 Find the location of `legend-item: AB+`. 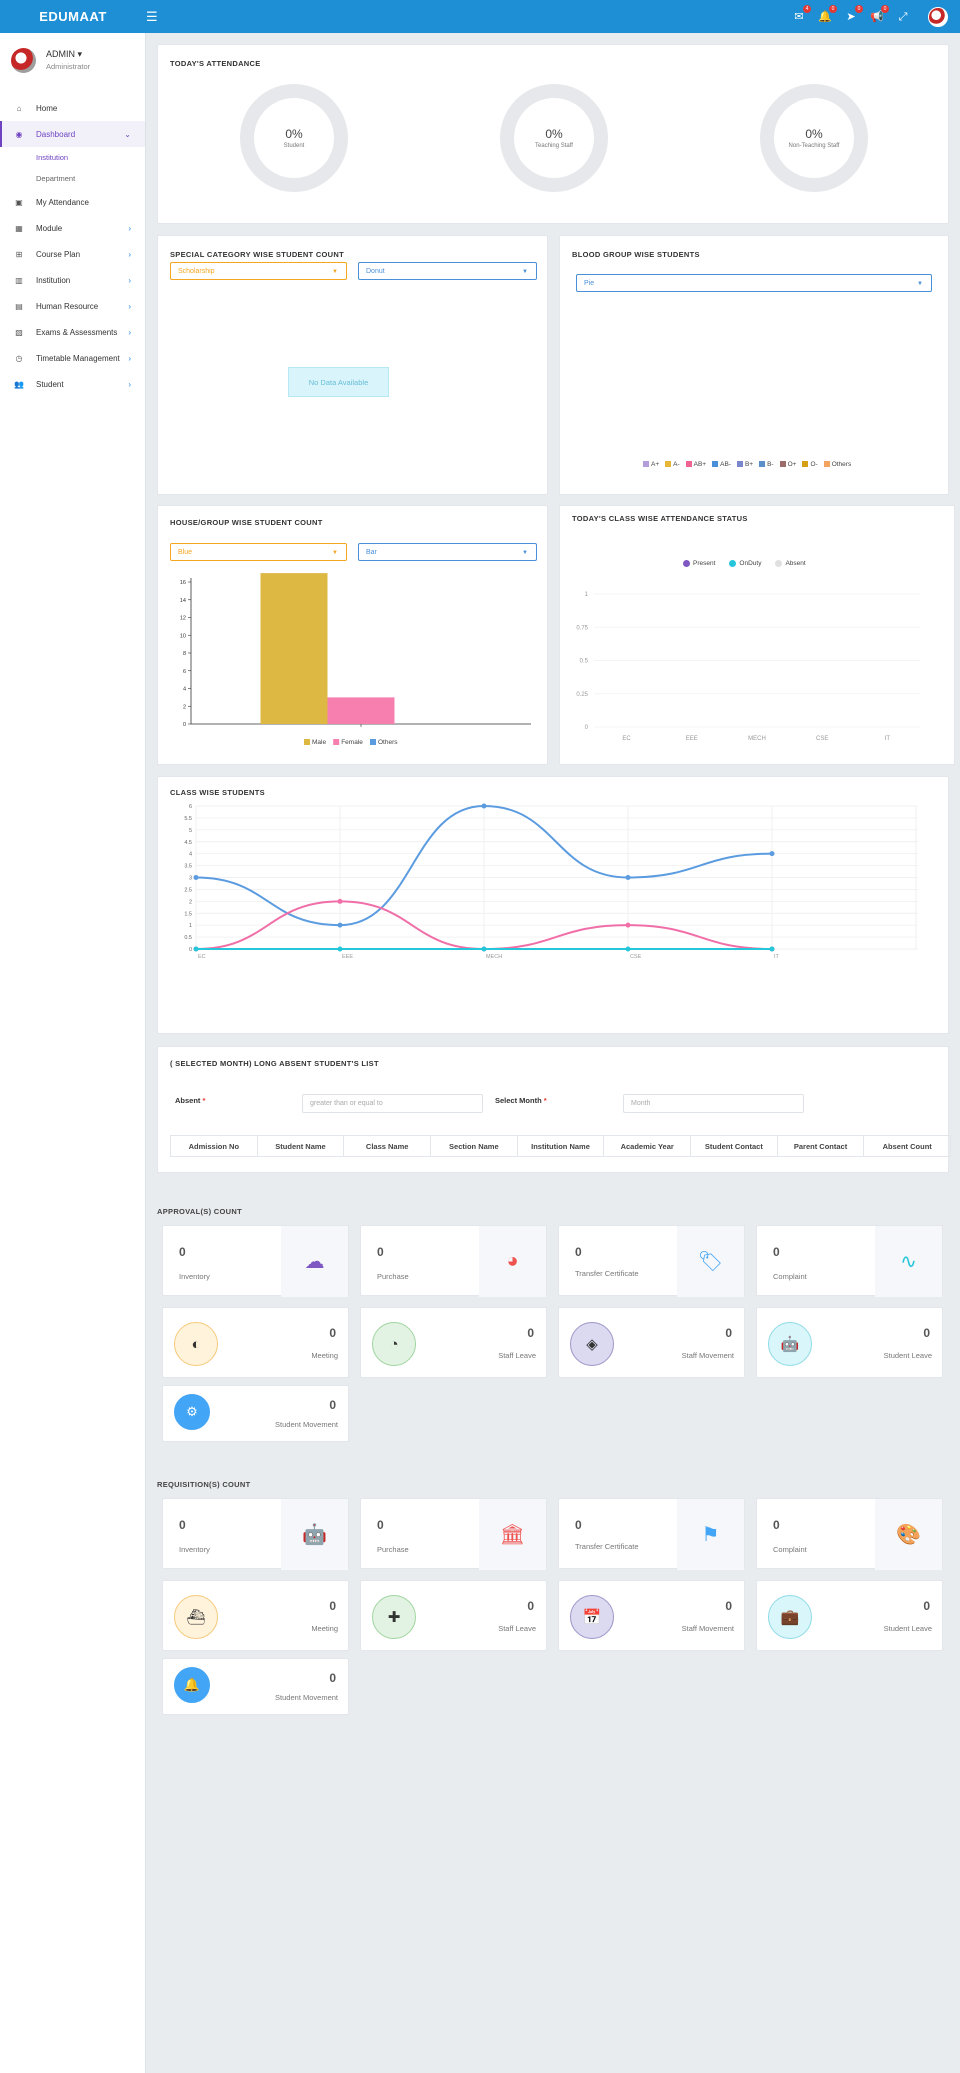

legend-item: AB+ is located at coordinates (696, 464).